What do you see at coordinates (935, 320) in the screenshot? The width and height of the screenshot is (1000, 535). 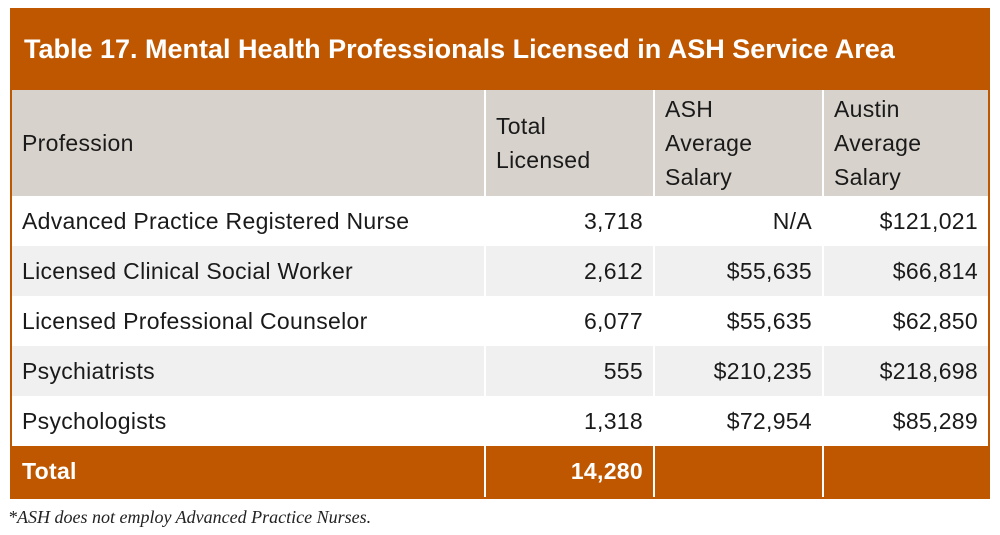 I see `austin-salary-cell: $62,850` at bounding box center [935, 320].